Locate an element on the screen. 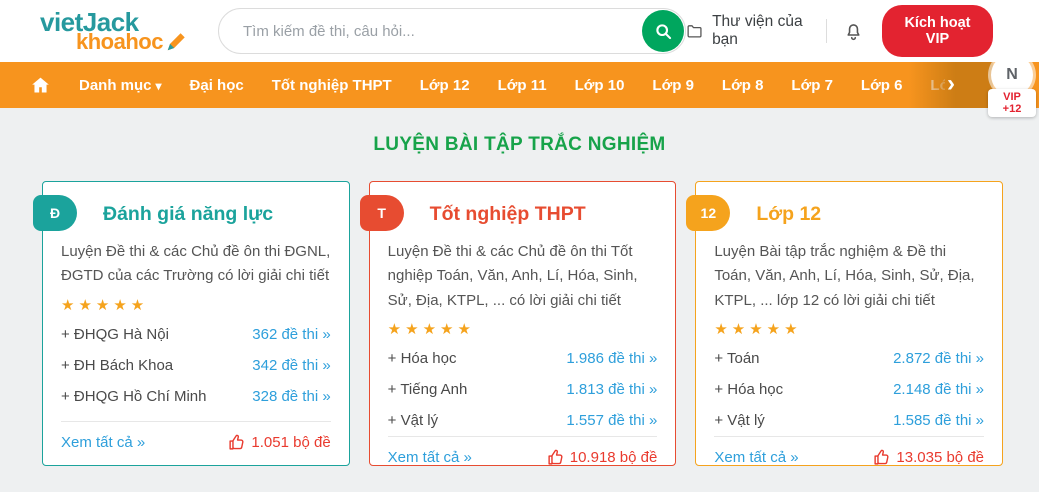  nav-item-lop-7: Lớp 7 is located at coordinates (812, 85).